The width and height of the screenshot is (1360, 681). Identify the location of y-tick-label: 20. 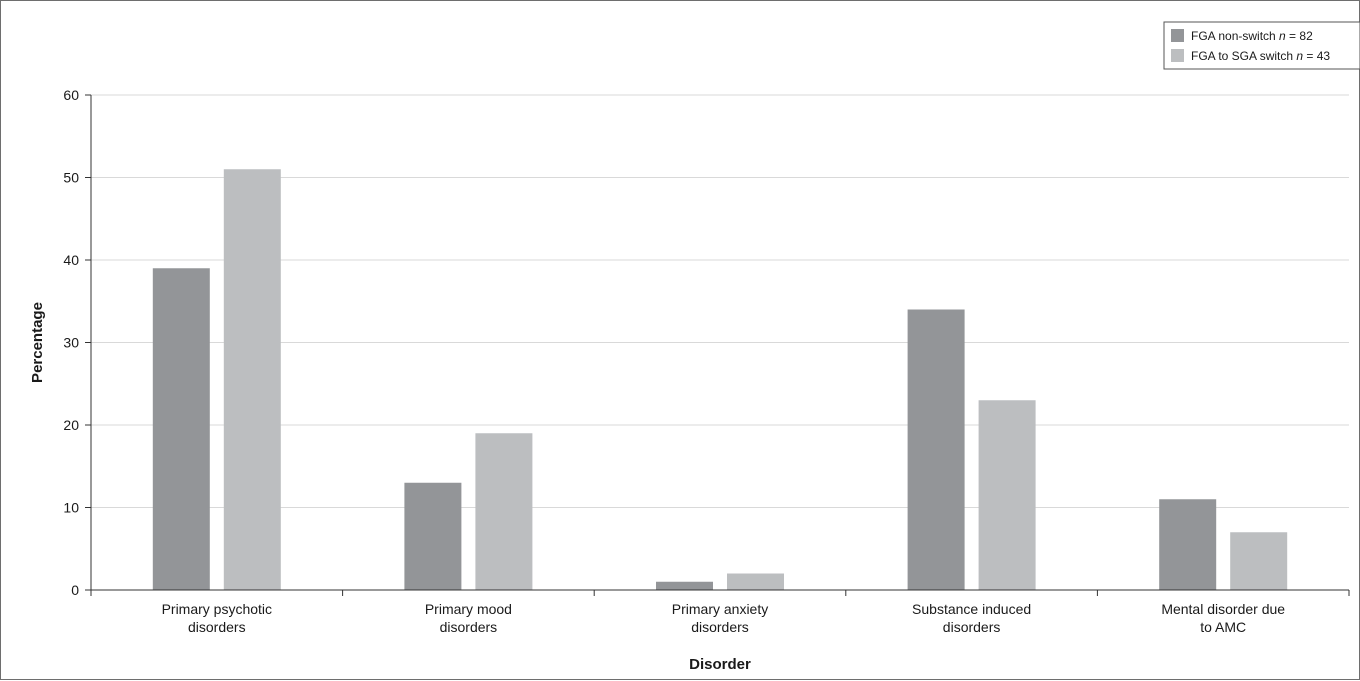
(71, 425).